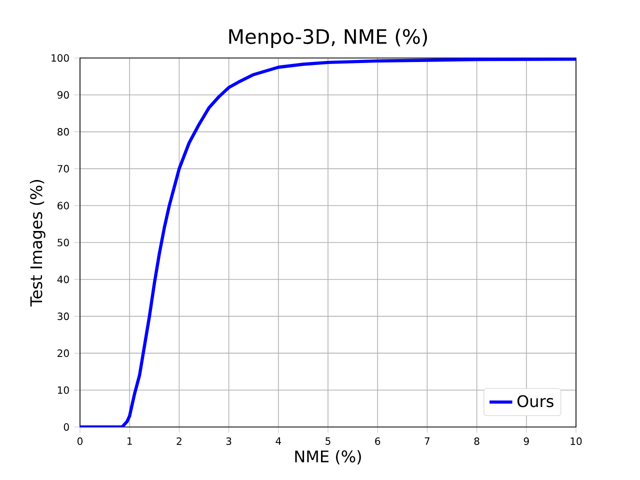 The image size is (640, 480). What do you see at coordinates (60, 58) in the screenshot?
I see `y-tick-label: 100` at bounding box center [60, 58].